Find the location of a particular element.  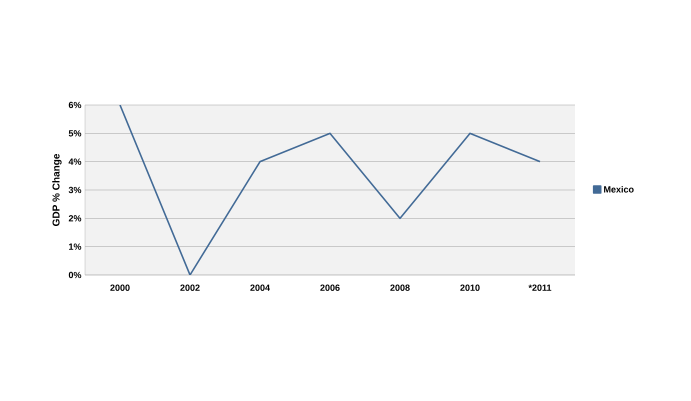

x-tick-label: 2004 is located at coordinates (260, 287).